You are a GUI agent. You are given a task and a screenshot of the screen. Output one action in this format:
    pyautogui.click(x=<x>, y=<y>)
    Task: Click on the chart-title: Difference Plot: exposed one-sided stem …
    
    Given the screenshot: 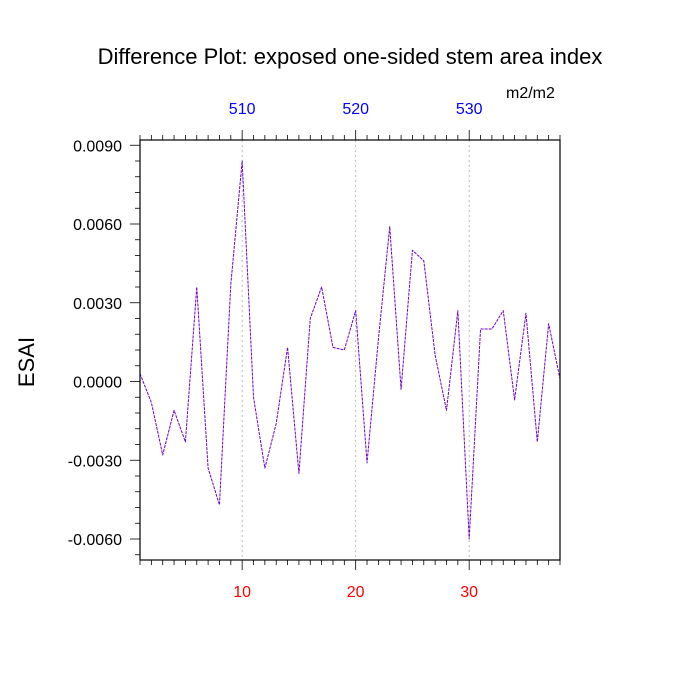 What is the action you would take?
    pyautogui.click(x=350, y=56)
    